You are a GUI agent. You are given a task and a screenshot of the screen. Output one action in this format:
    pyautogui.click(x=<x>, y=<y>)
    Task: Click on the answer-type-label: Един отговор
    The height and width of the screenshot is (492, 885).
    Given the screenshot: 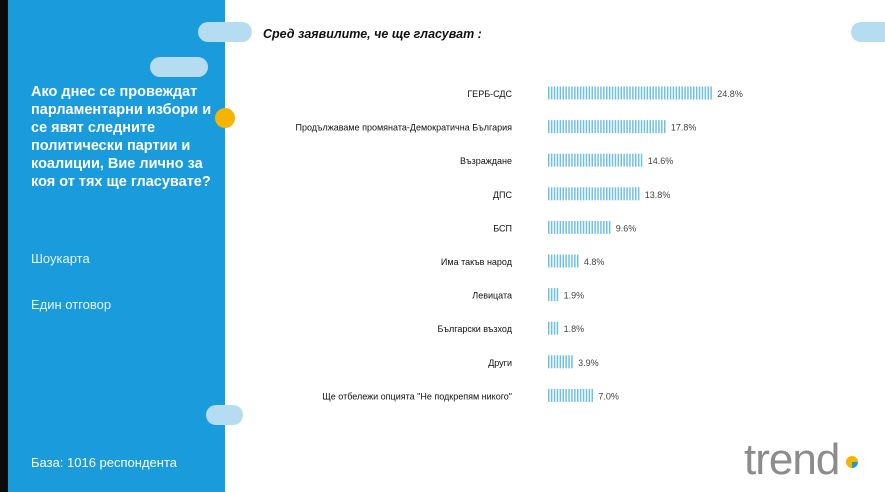 What is the action you would take?
    pyautogui.click(x=71, y=304)
    